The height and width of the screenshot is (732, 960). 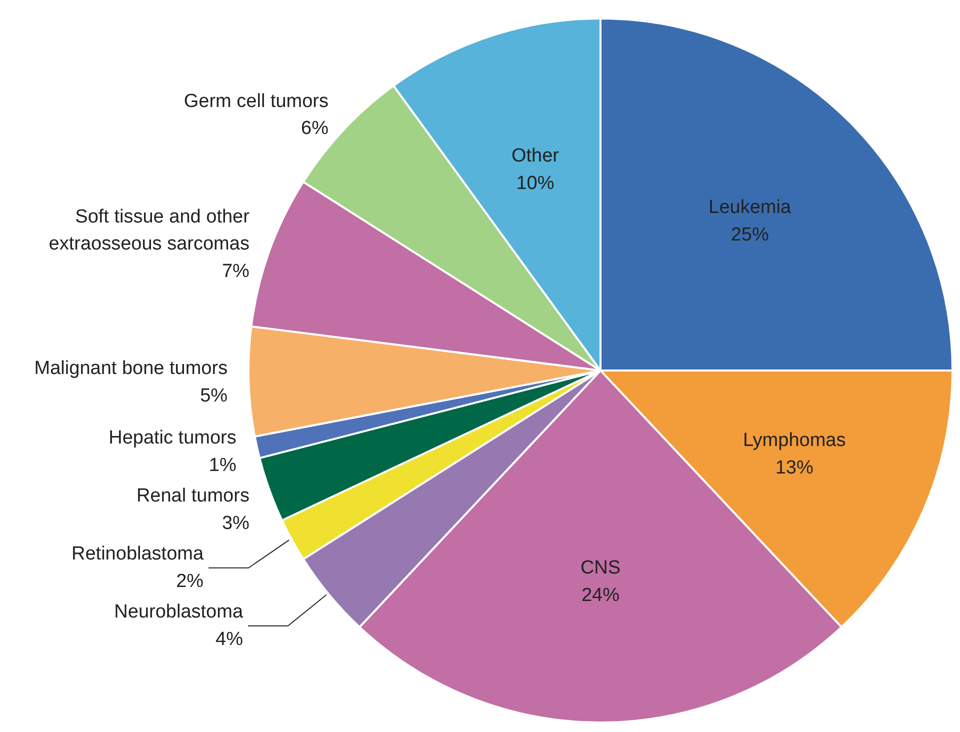 What do you see at coordinates (172, 438) in the screenshot?
I see `slice-label: Hepatic tumors` at bounding box center [172, 438].